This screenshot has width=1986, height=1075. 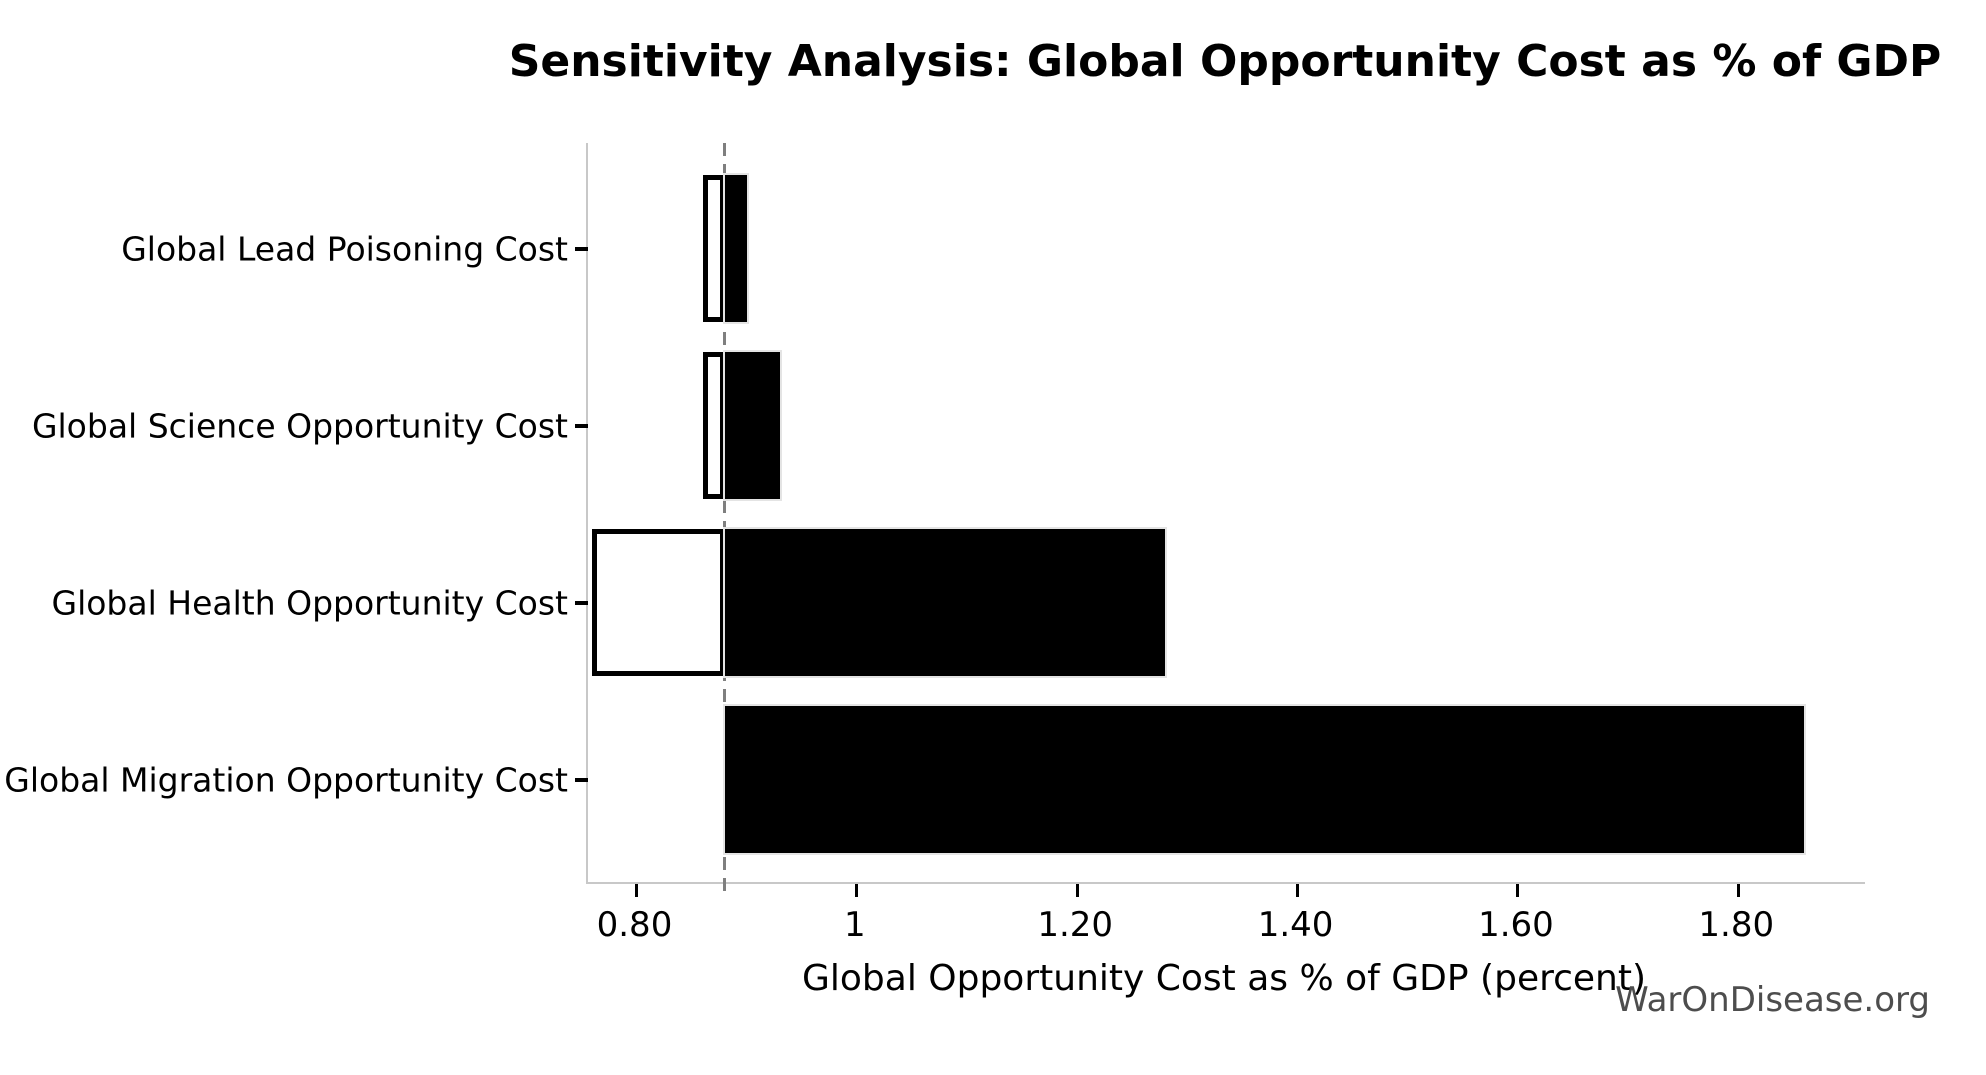 What do you see at coordinates (1736, 925) in the screenshot?
I see `x-tick-label: 1.80` at bounding box center [1736, 925].